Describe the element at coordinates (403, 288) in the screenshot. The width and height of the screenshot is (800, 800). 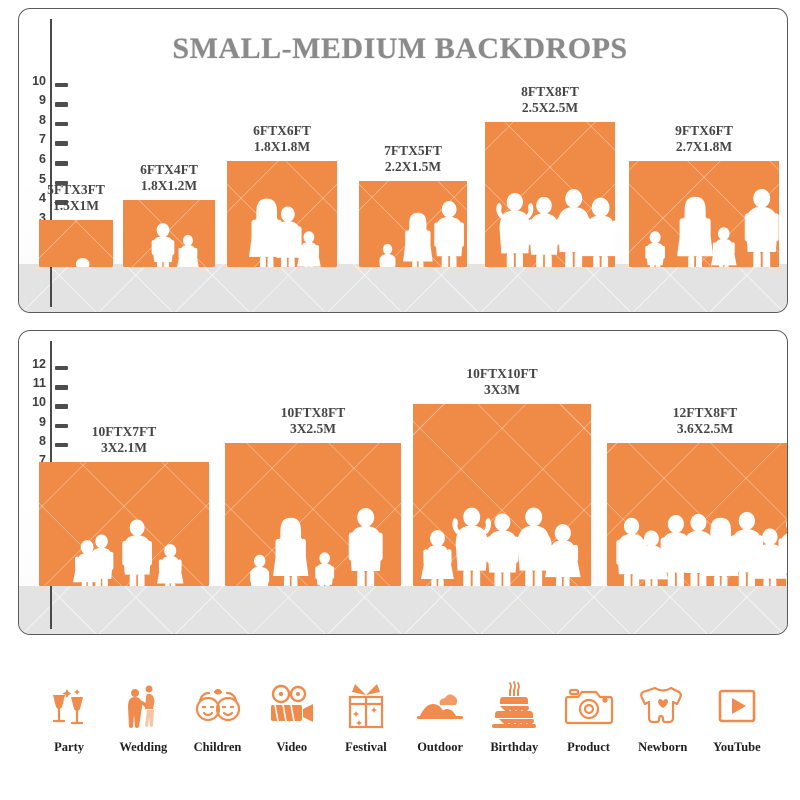
I see `panel1-floor` at that location.